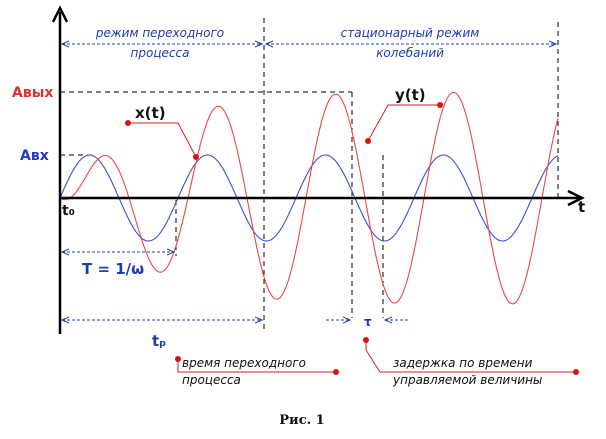 The image size is (606, 439). I want to click on y-label-leader, so click(404, 123).